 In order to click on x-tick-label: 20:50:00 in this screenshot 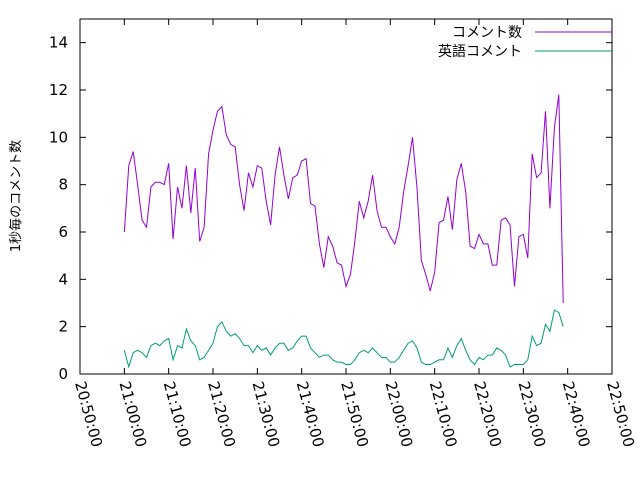, I will do `click(88, 414)`.